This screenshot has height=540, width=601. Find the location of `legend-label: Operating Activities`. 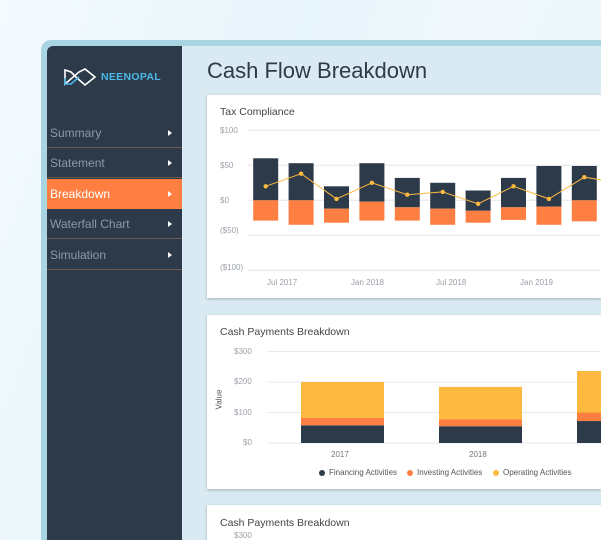

legend-label: Operating Activities is located at coordinates (537, 472).